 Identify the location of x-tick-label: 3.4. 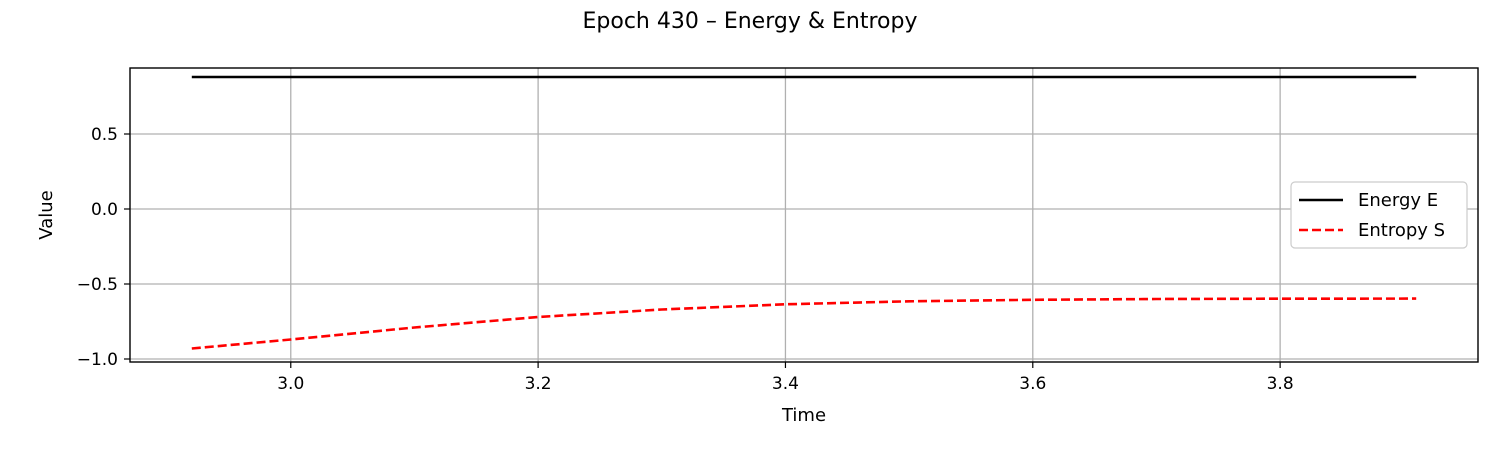
(785, 384).